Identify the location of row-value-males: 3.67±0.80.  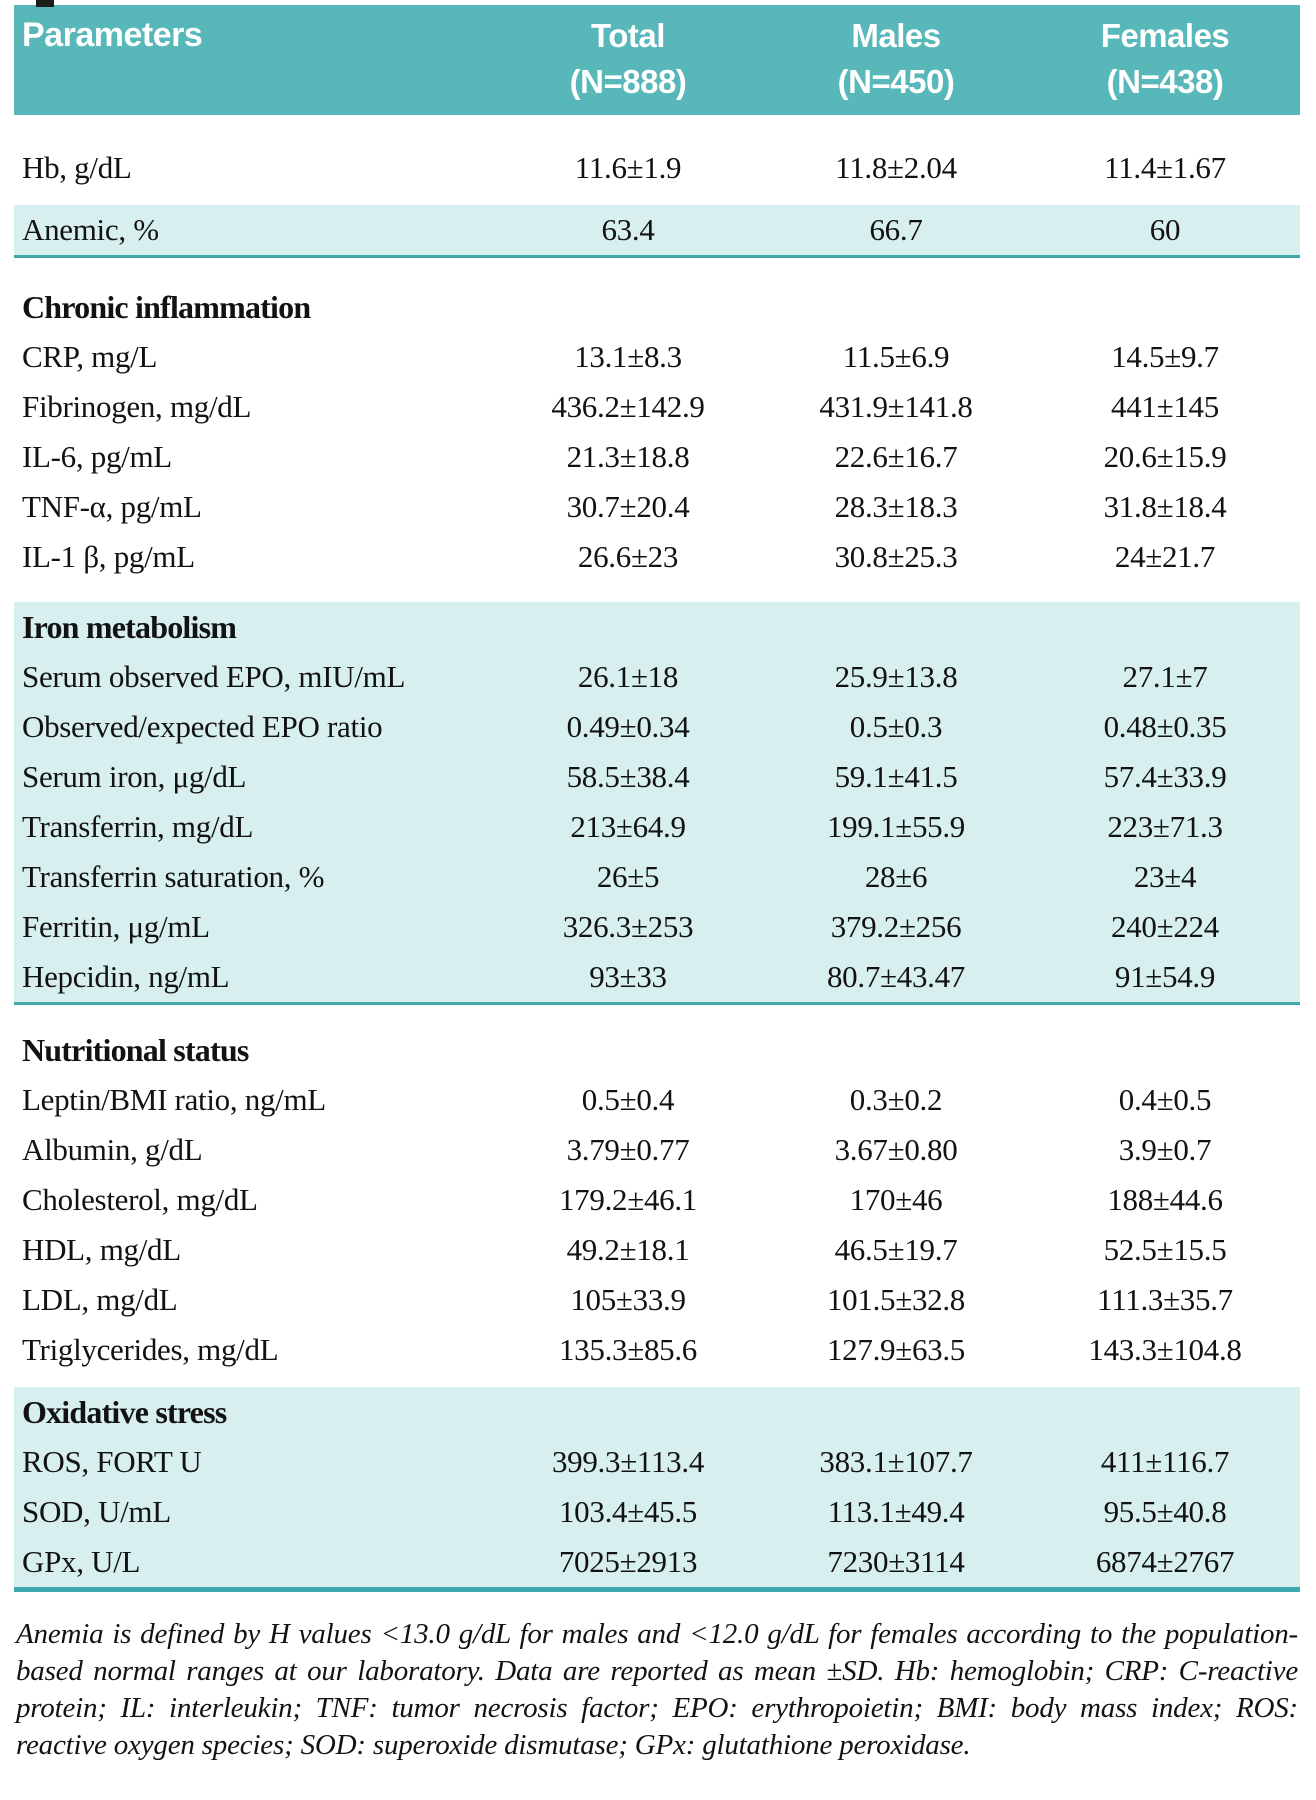
(896, 1149).